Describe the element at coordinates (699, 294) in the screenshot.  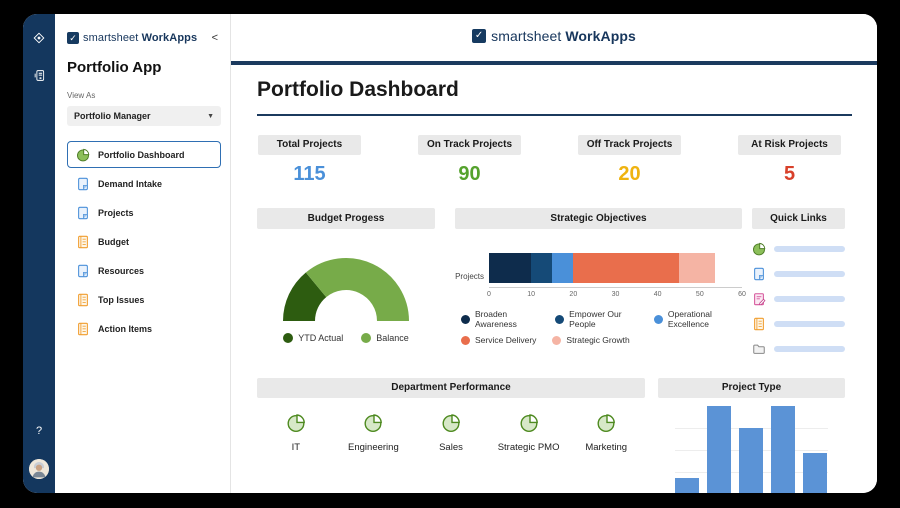
I see `x-tick-label: 50` at that location.